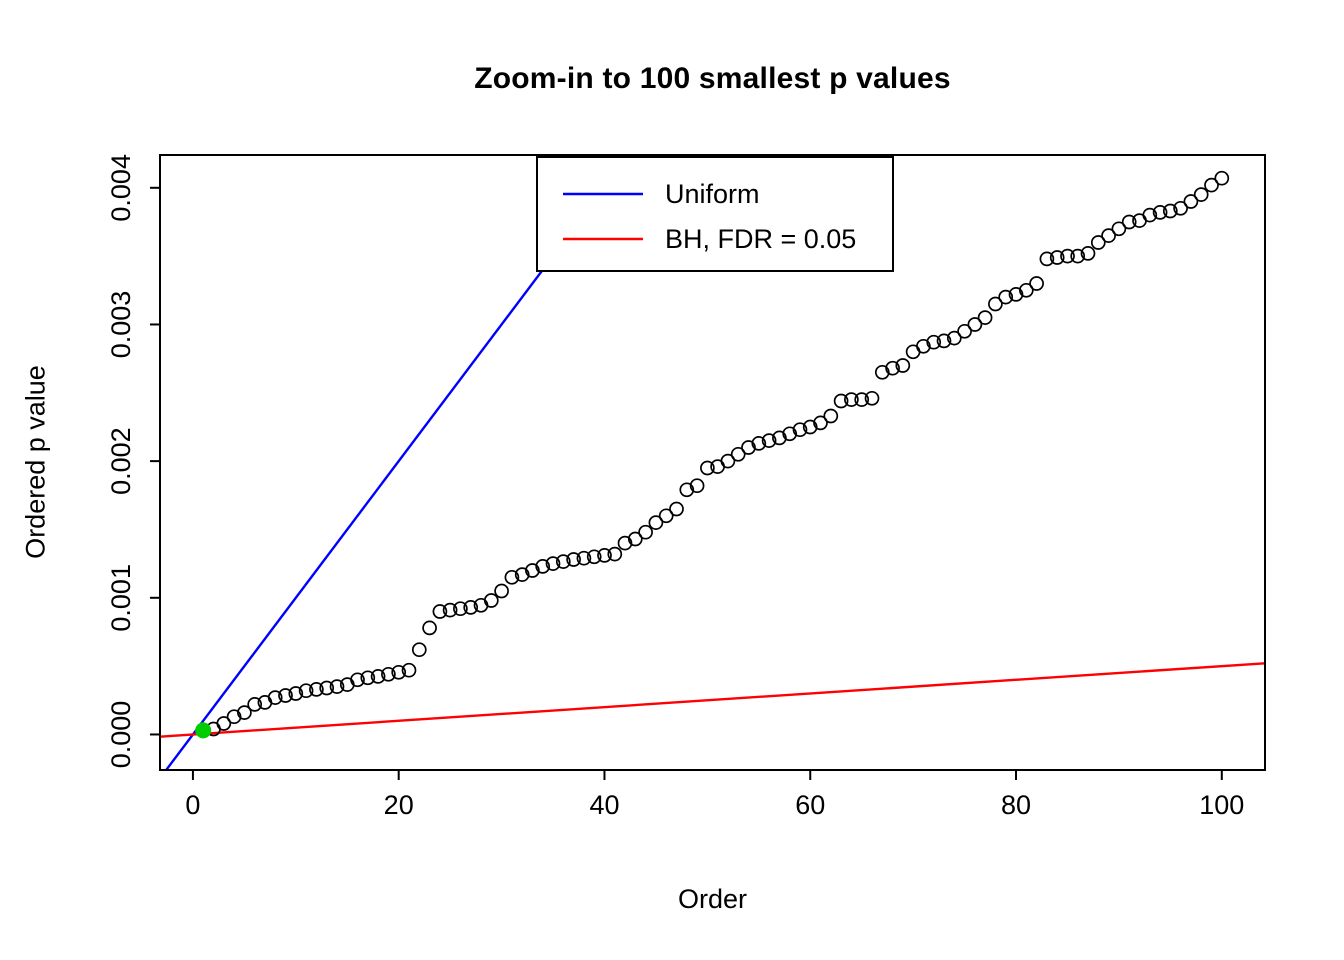 Image resolution: width=1344 pixels, height=960 pixels. What do you see at coordinates (760, 239) in the screenshot?
I see `legend-entry-label: BH, FDR = 0.05` at bounding box center [760, 239].